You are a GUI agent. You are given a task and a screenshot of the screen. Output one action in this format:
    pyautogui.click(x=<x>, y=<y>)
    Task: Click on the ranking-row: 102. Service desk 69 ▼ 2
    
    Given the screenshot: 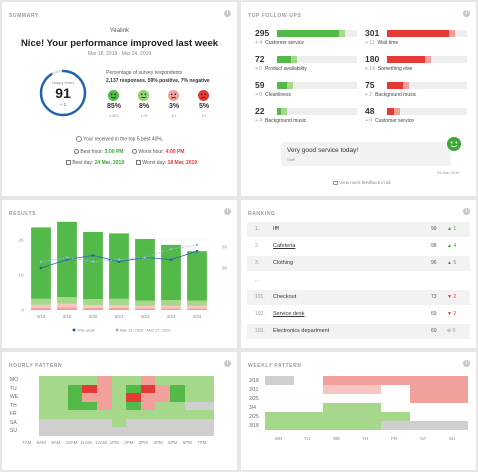 What is the action you would take?
    pyautogui.click(x=358, y=314)
    